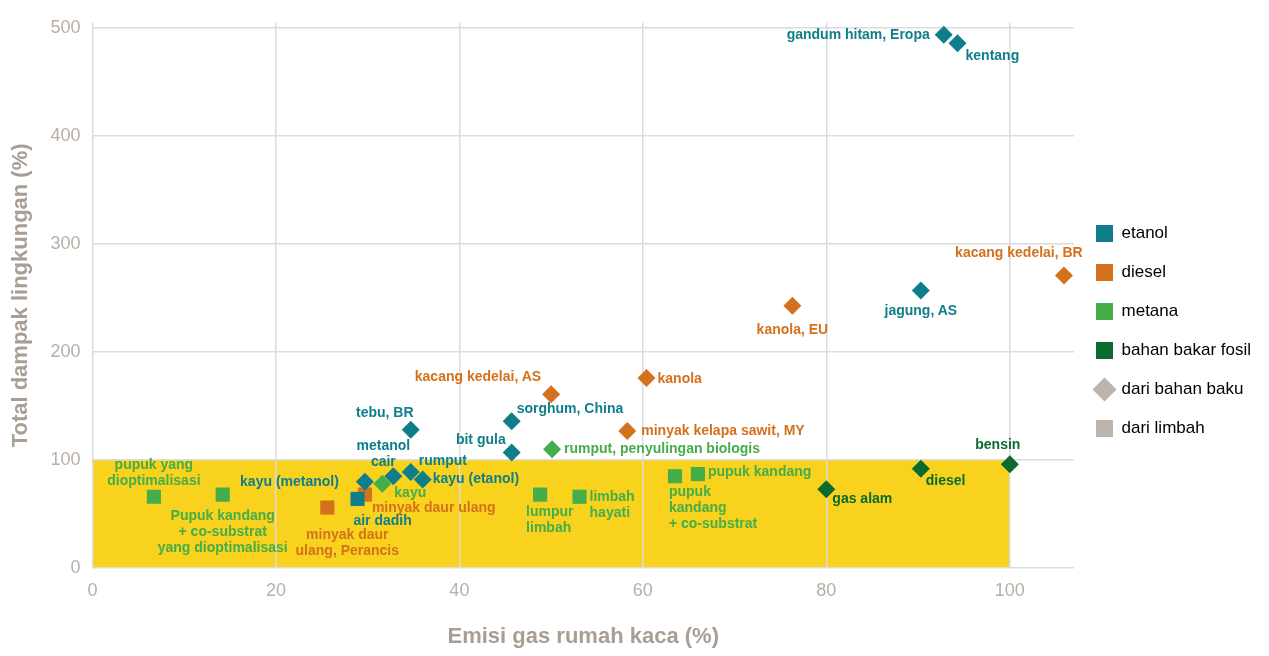  What do you see at coordinates (1143, 272) in the screenshot?
I see `legend-label: diesel` at bounding box center [1143, 272].